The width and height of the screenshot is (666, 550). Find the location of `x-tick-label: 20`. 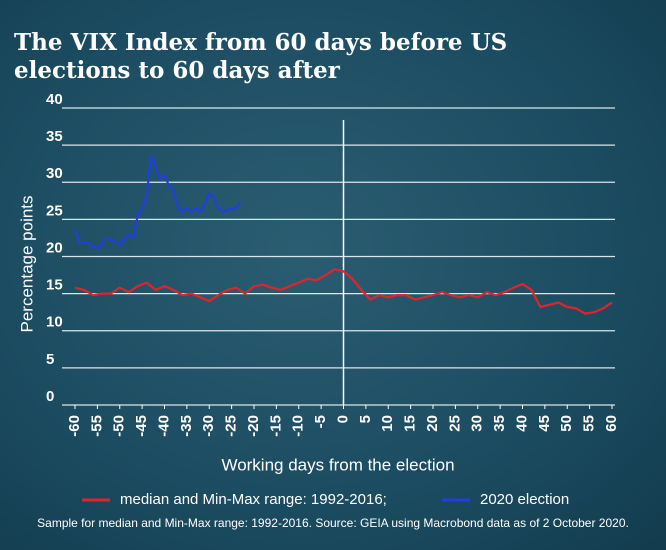

x-tick-label: 20 is located at coordinates (432, 423).